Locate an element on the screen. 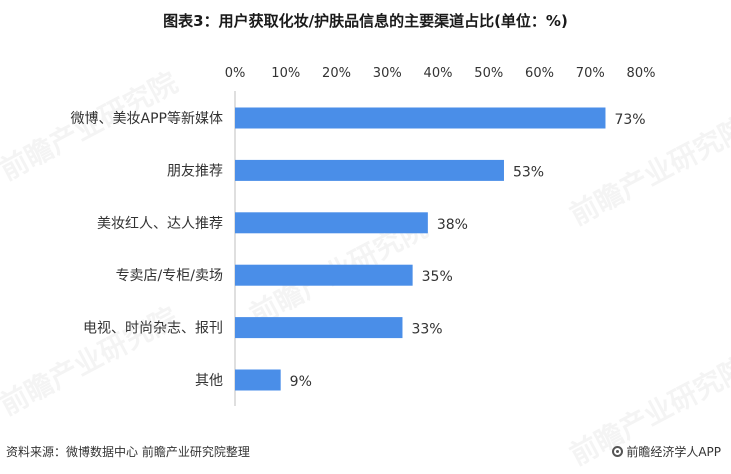 The width and height of the screenshot is (731, 474). category-label: 其他 is located at coordinates (209, 381).